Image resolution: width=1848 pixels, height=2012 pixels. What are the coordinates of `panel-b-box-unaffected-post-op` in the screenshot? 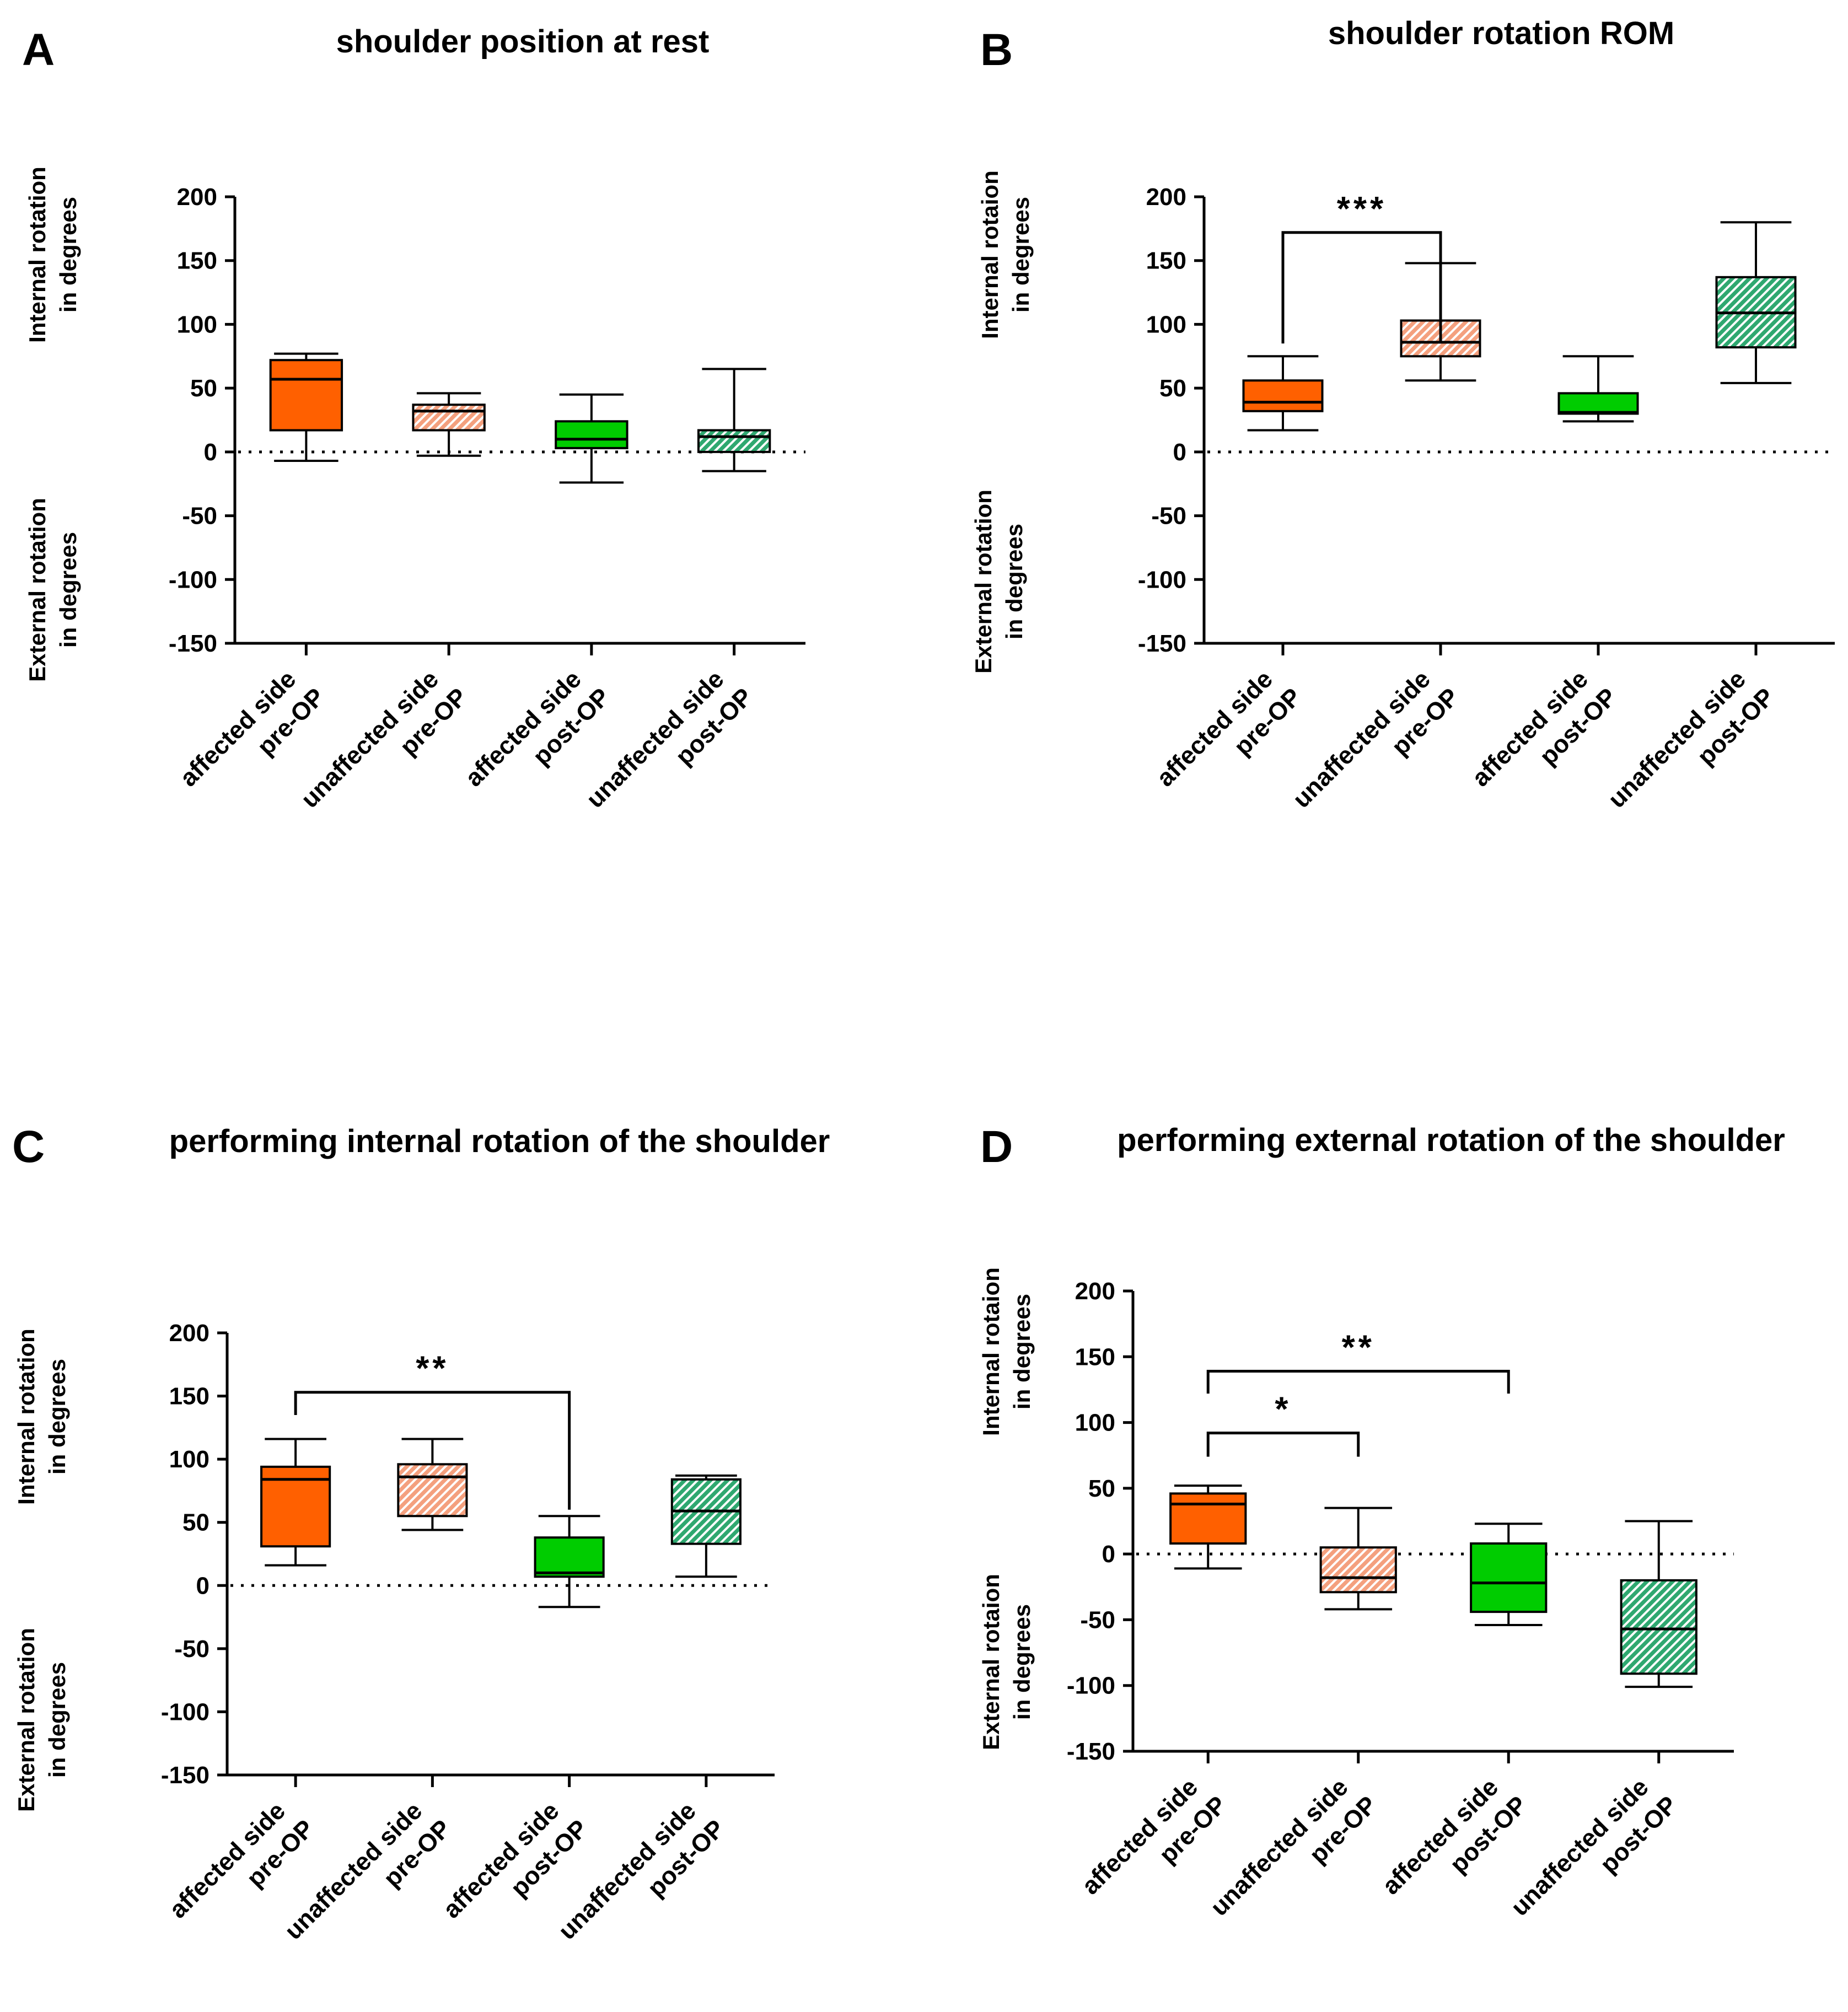 It's located at (1756, 302).